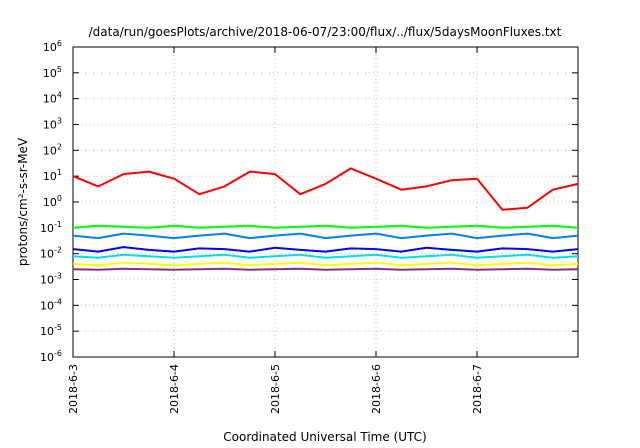 The width and height of the screenshot is (640, 448). Describe the element at coordinates (52, 46) in the screenshot. I see `y-tick-label: 10⁶` at that location.